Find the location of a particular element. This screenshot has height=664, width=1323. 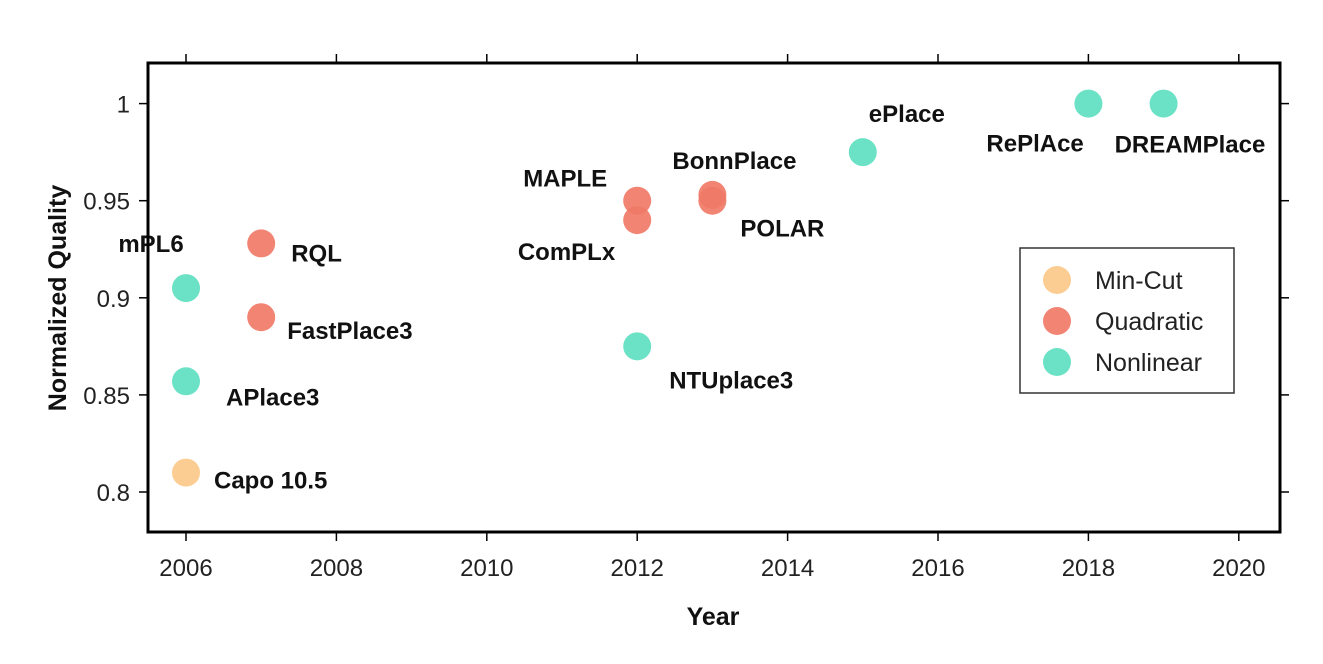

point-replace is located at coordinates (1088, 103).